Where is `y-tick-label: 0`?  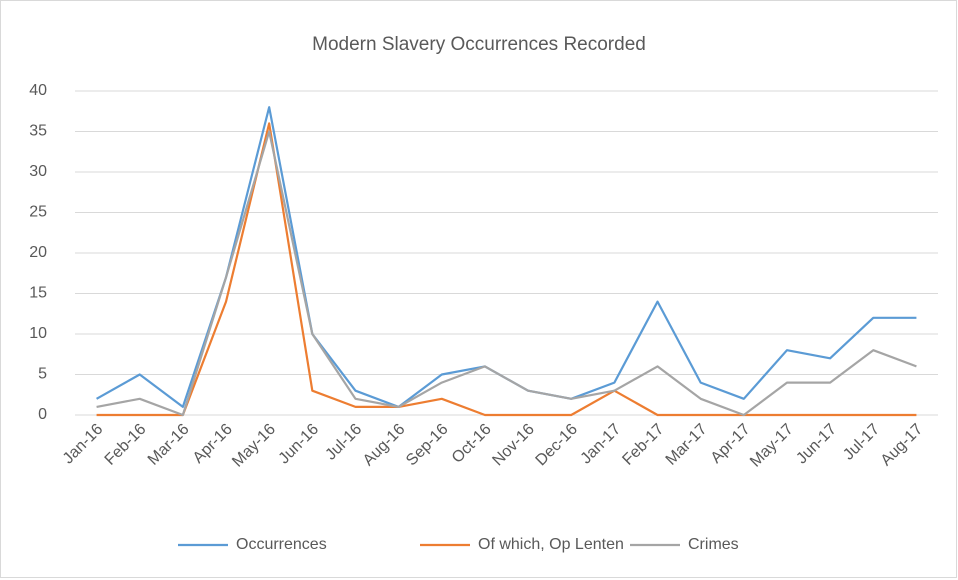 y-tick-label: 0 is located at coordinates (42, 414).